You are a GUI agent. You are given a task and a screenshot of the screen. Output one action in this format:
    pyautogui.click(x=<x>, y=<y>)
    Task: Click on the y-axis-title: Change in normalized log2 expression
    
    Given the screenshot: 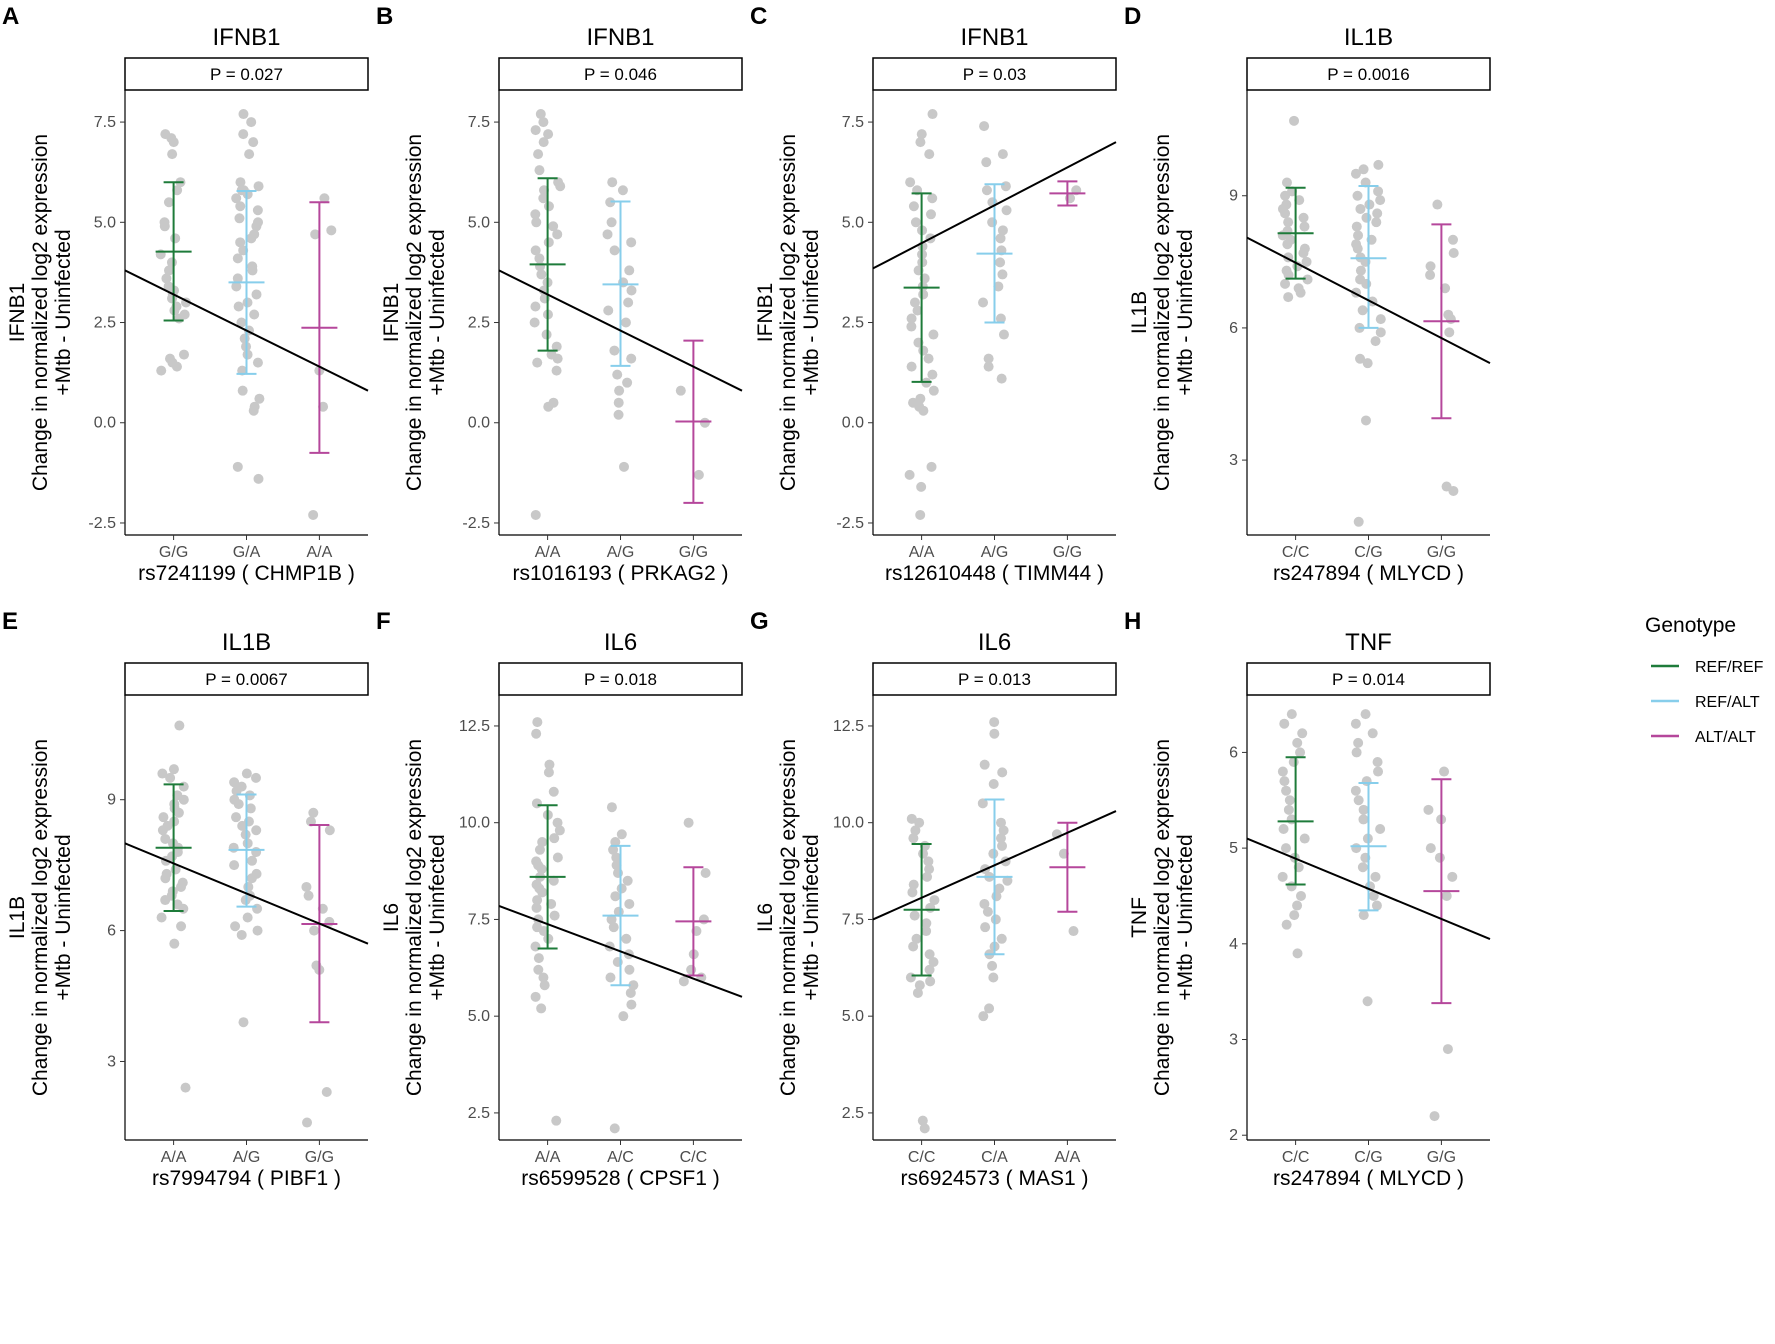 What is the action you would take?
    pyautogui.click(x=788, y=917)
    